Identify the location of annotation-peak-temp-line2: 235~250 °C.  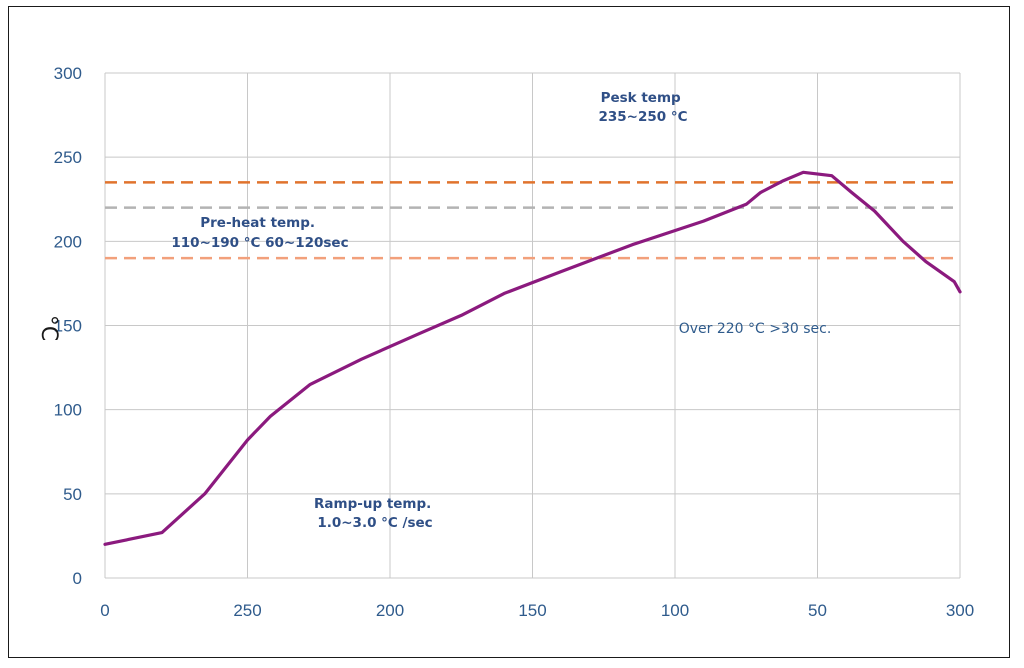
(642, 117).